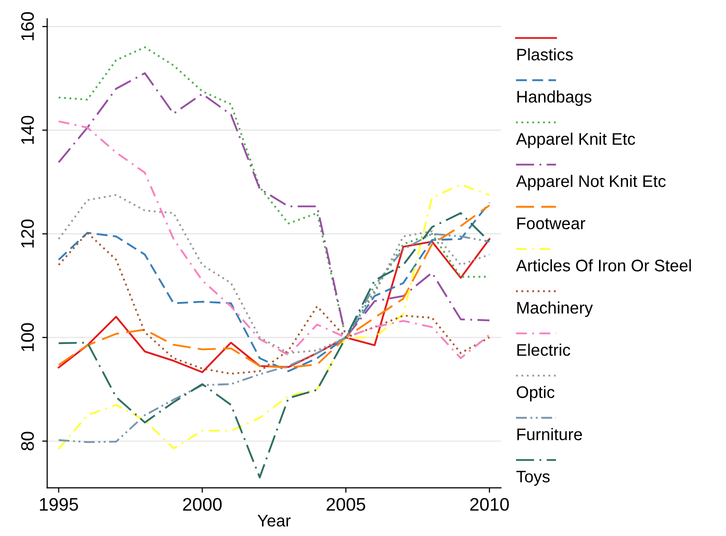  I want to click on legend-label: Furniture, so click(549, 434).